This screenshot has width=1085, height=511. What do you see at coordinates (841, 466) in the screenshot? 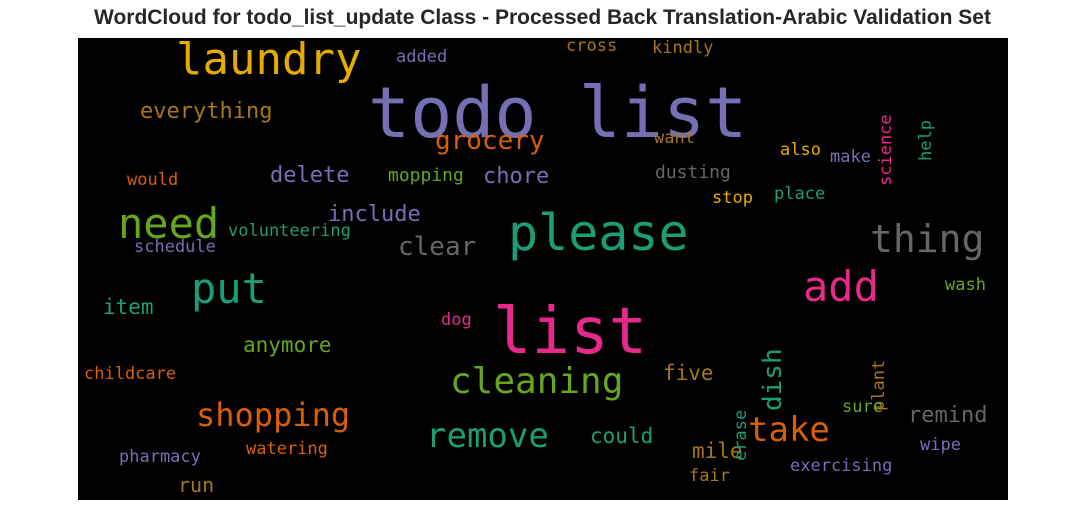
I see `word-exercising: exercising` at bounding box center [841, 466].